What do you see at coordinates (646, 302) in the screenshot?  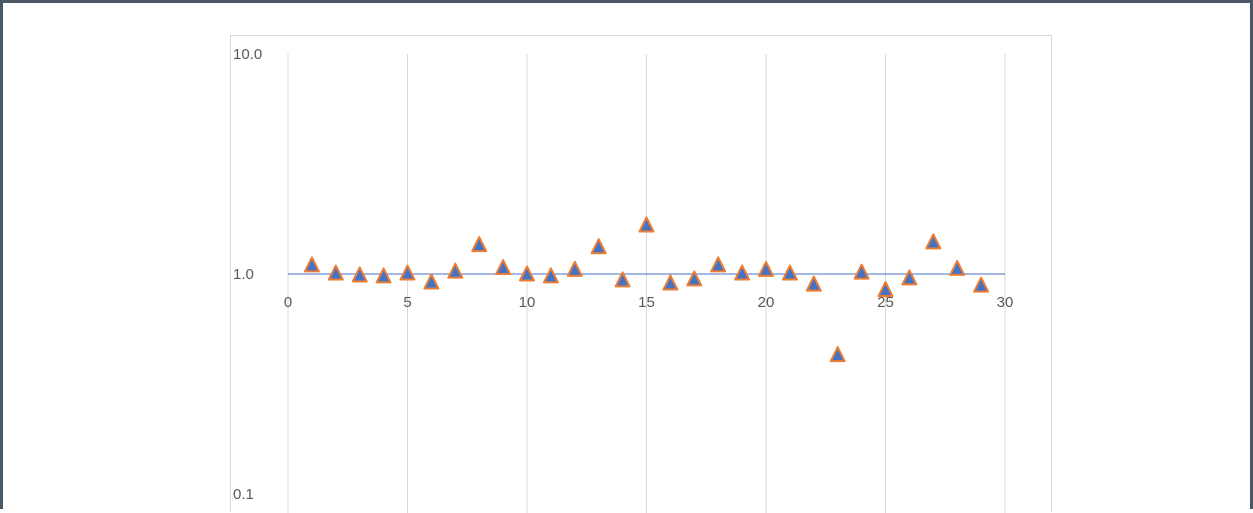 I see `x-tick-label: 15` at bounding box center [646, 302].